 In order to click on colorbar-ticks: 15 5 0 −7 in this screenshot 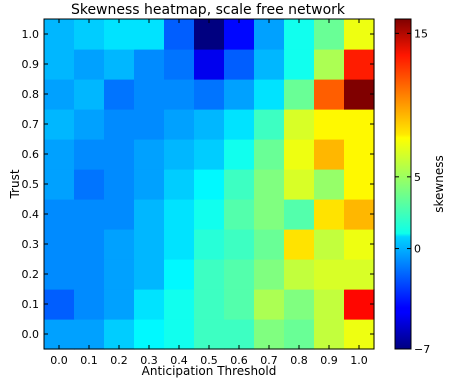, I will do `click(412, 191)`.